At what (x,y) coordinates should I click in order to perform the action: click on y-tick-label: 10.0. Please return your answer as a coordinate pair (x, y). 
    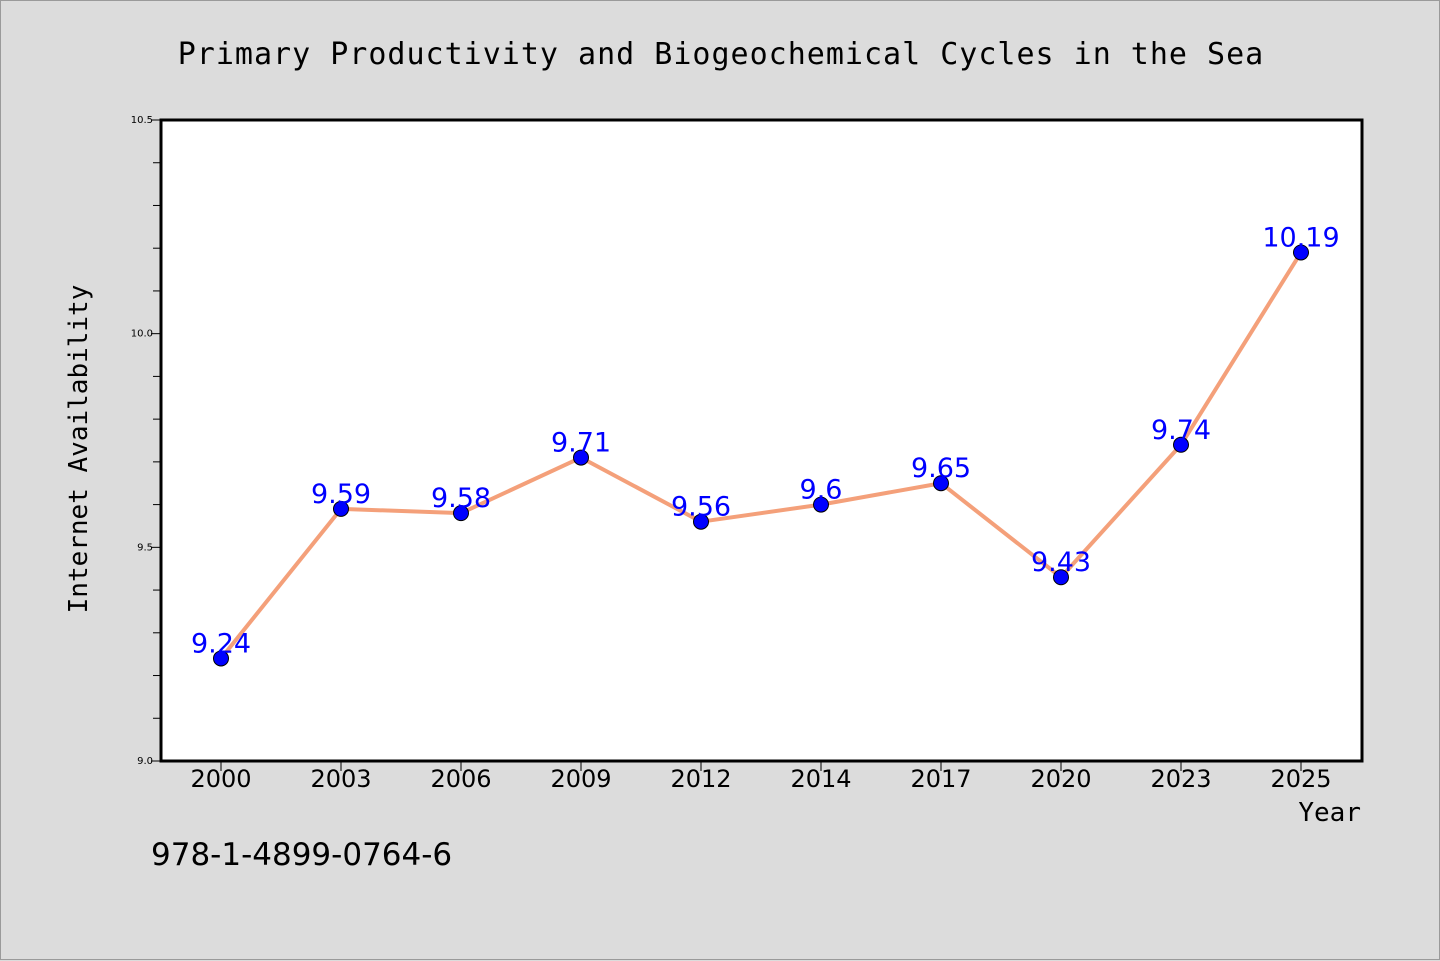
    Looking at the image, I should click on (142, 334).